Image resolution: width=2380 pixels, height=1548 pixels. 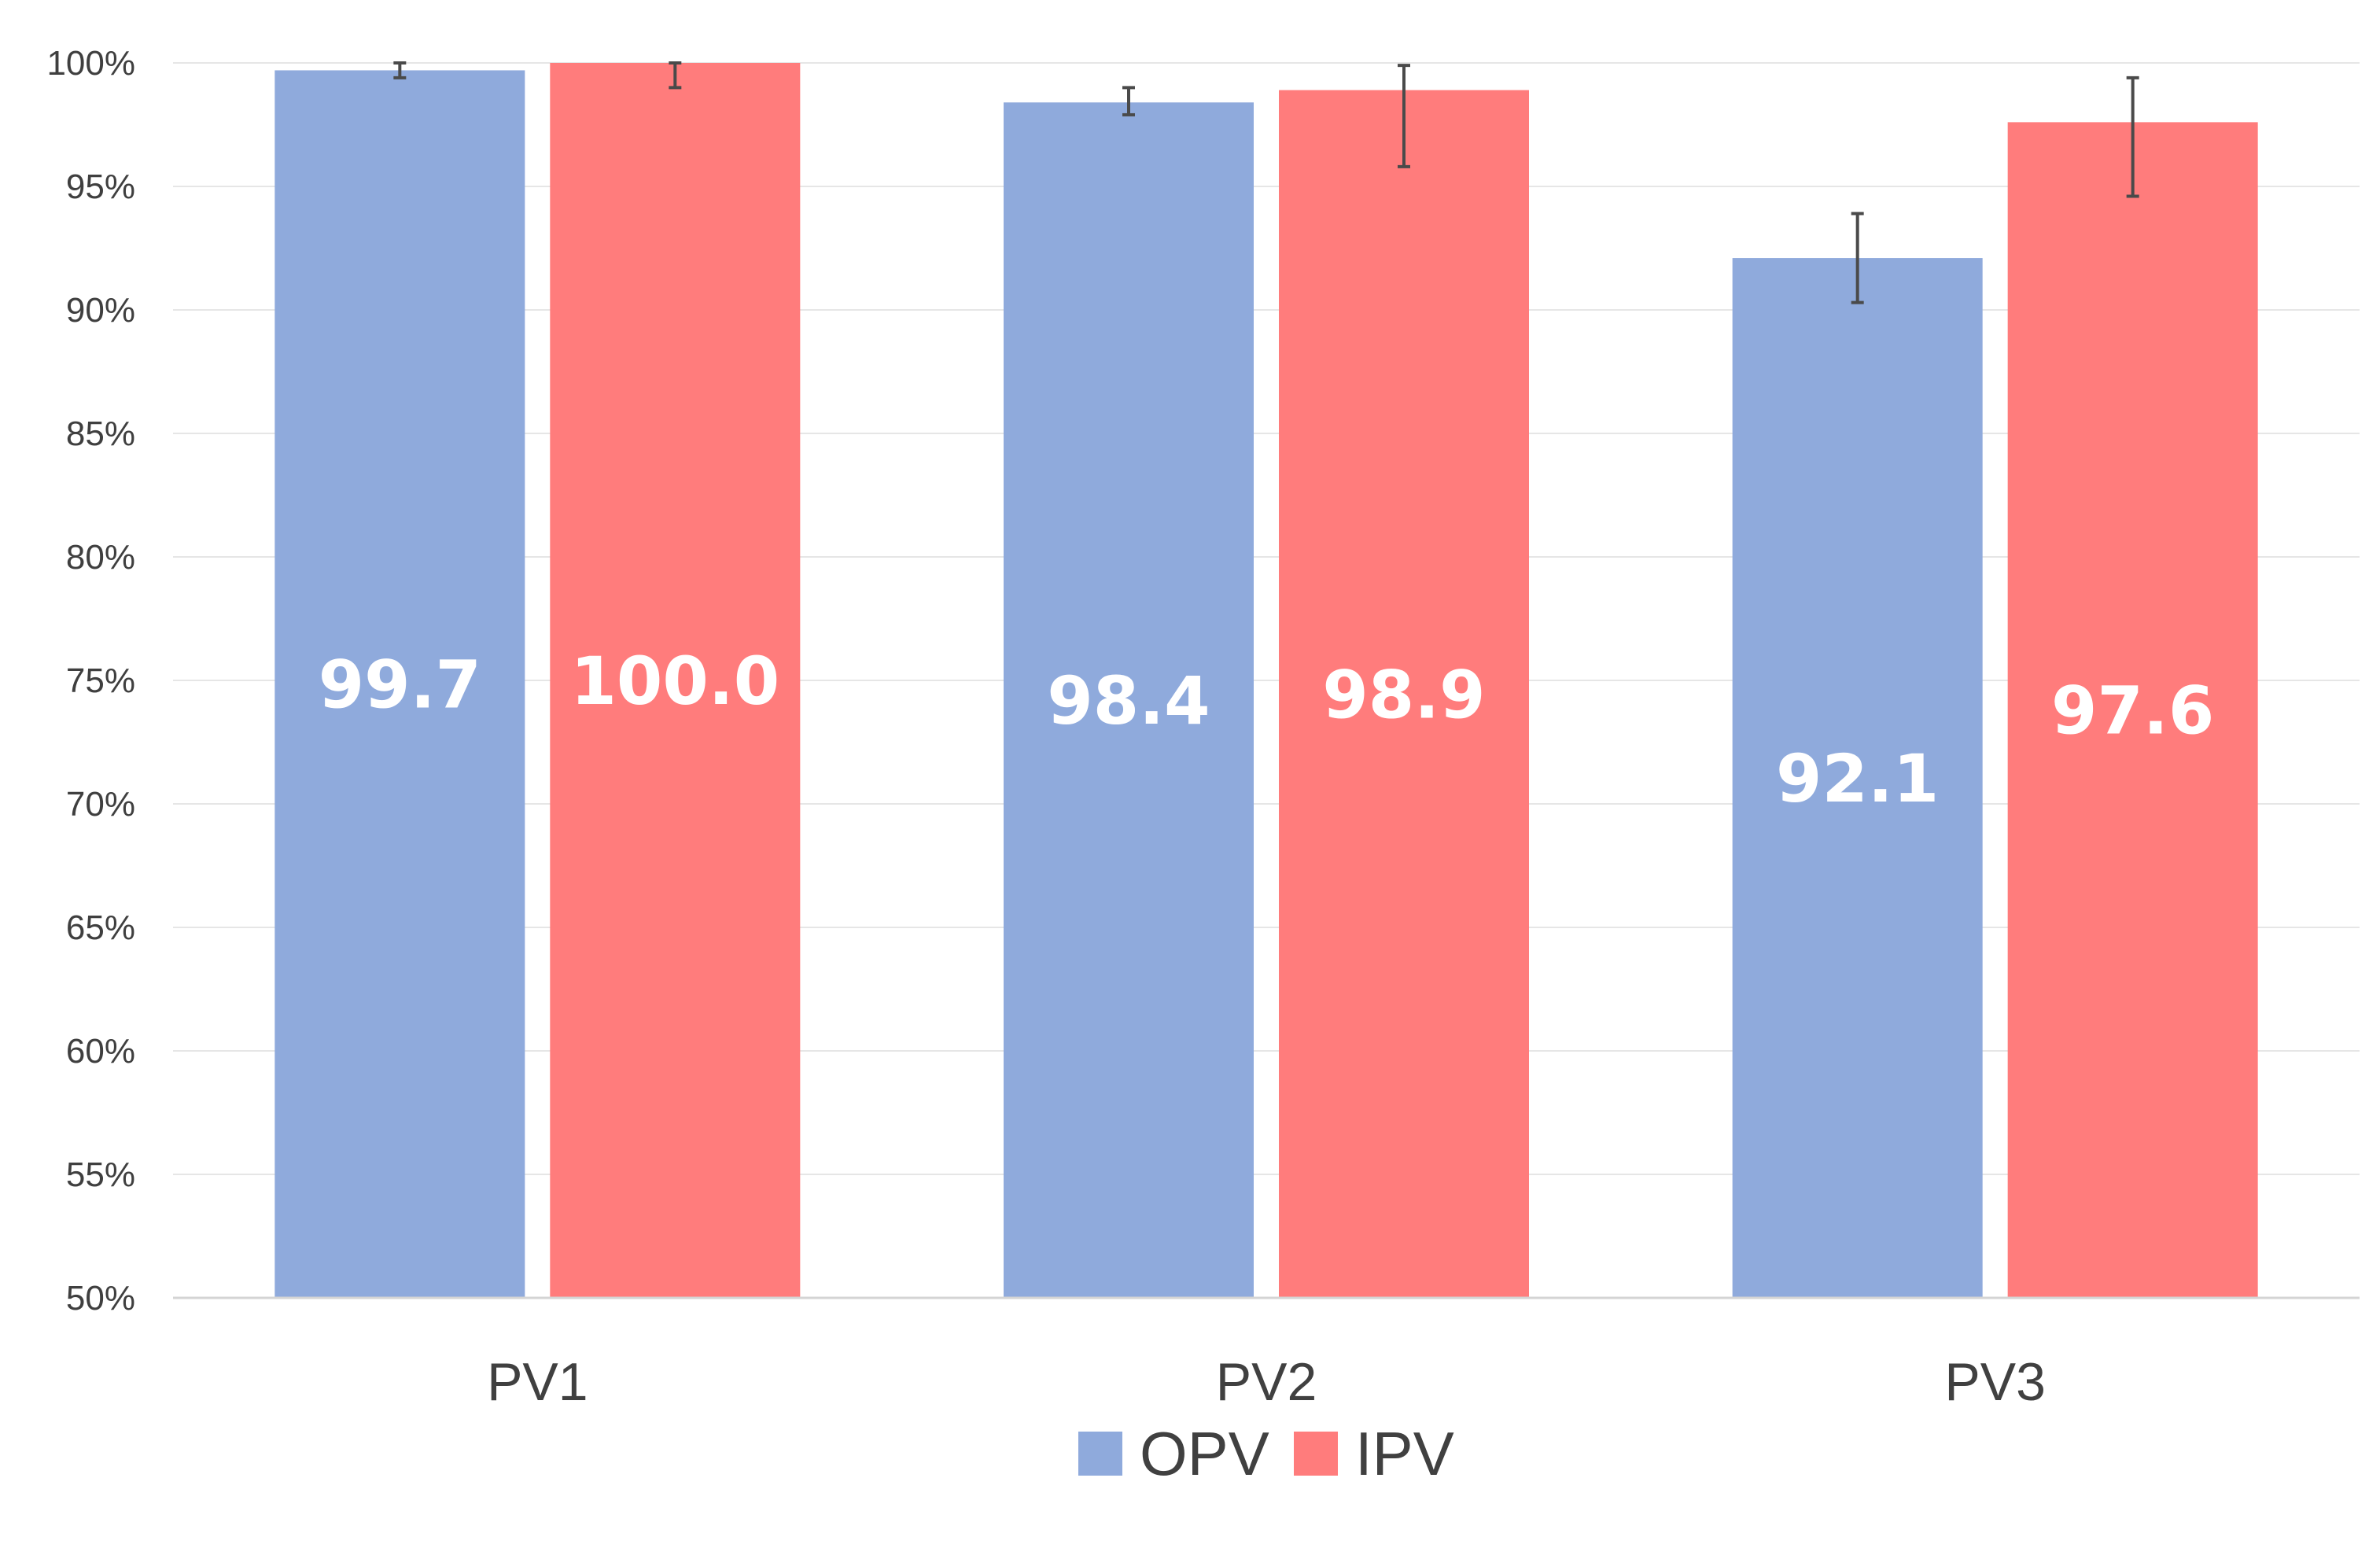 I want to click on legend-item-ipv: IPV, so click(x=1374, y=1453).